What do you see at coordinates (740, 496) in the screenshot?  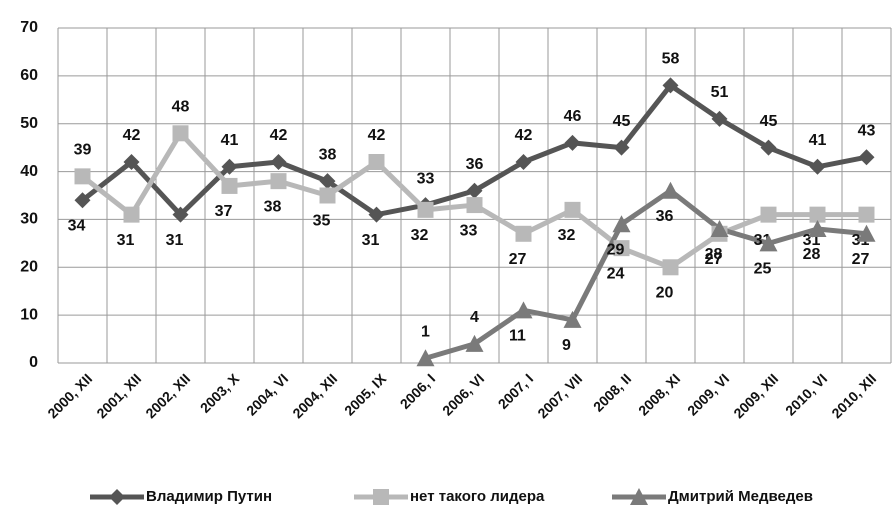 I see `legend-label: Дмитрий Медведев` at bounding box center [740, 496].